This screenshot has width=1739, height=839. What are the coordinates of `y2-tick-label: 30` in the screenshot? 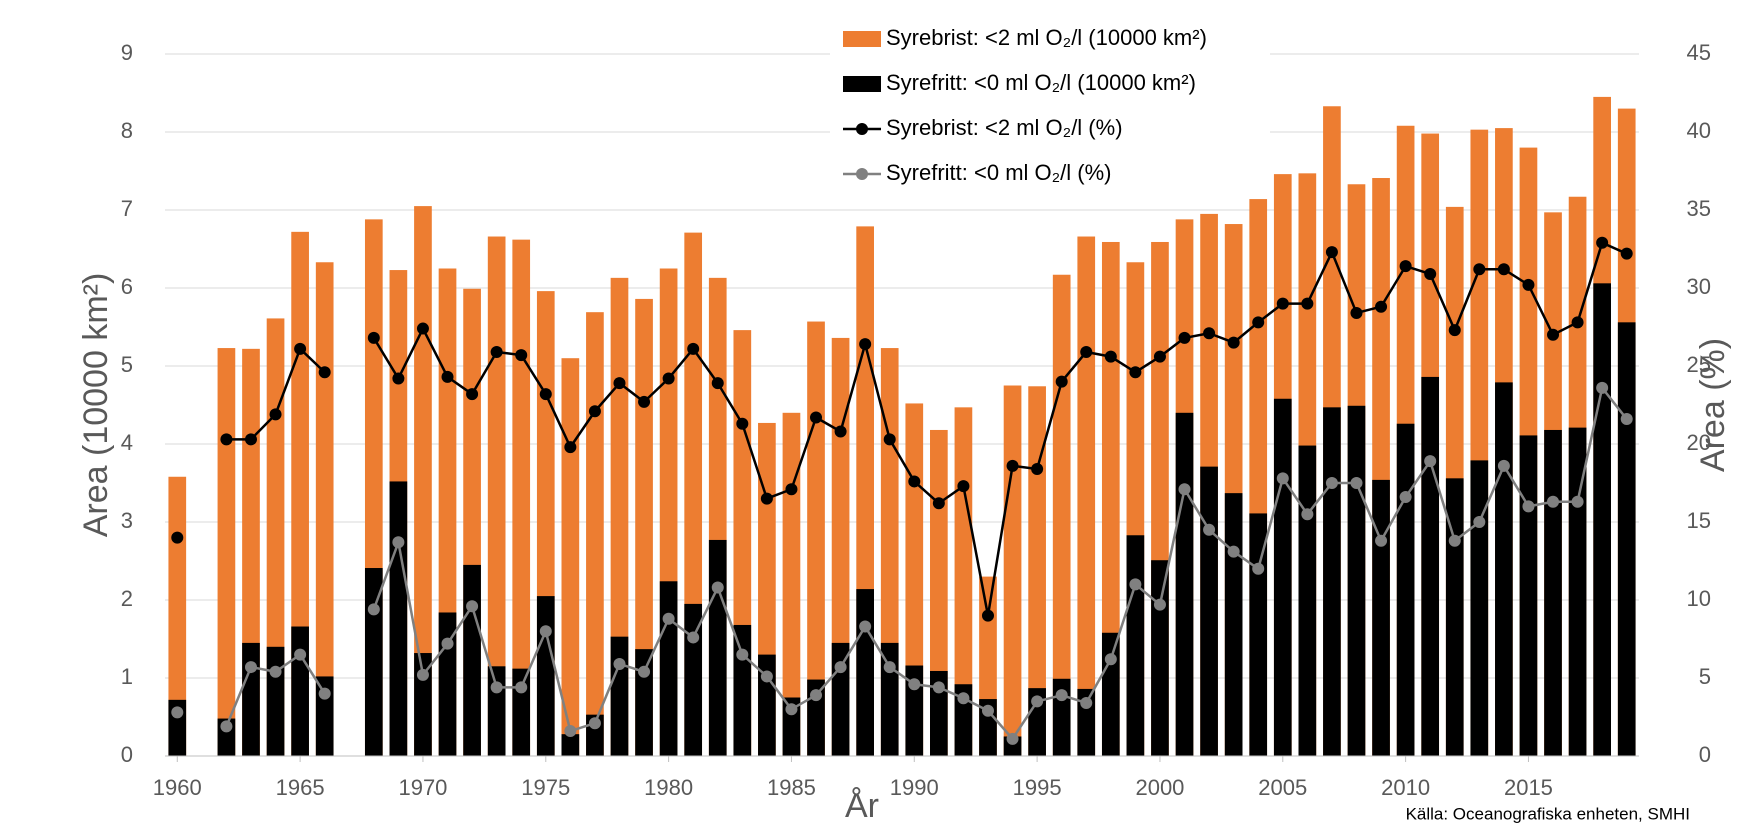 It's located at (1699, 286).